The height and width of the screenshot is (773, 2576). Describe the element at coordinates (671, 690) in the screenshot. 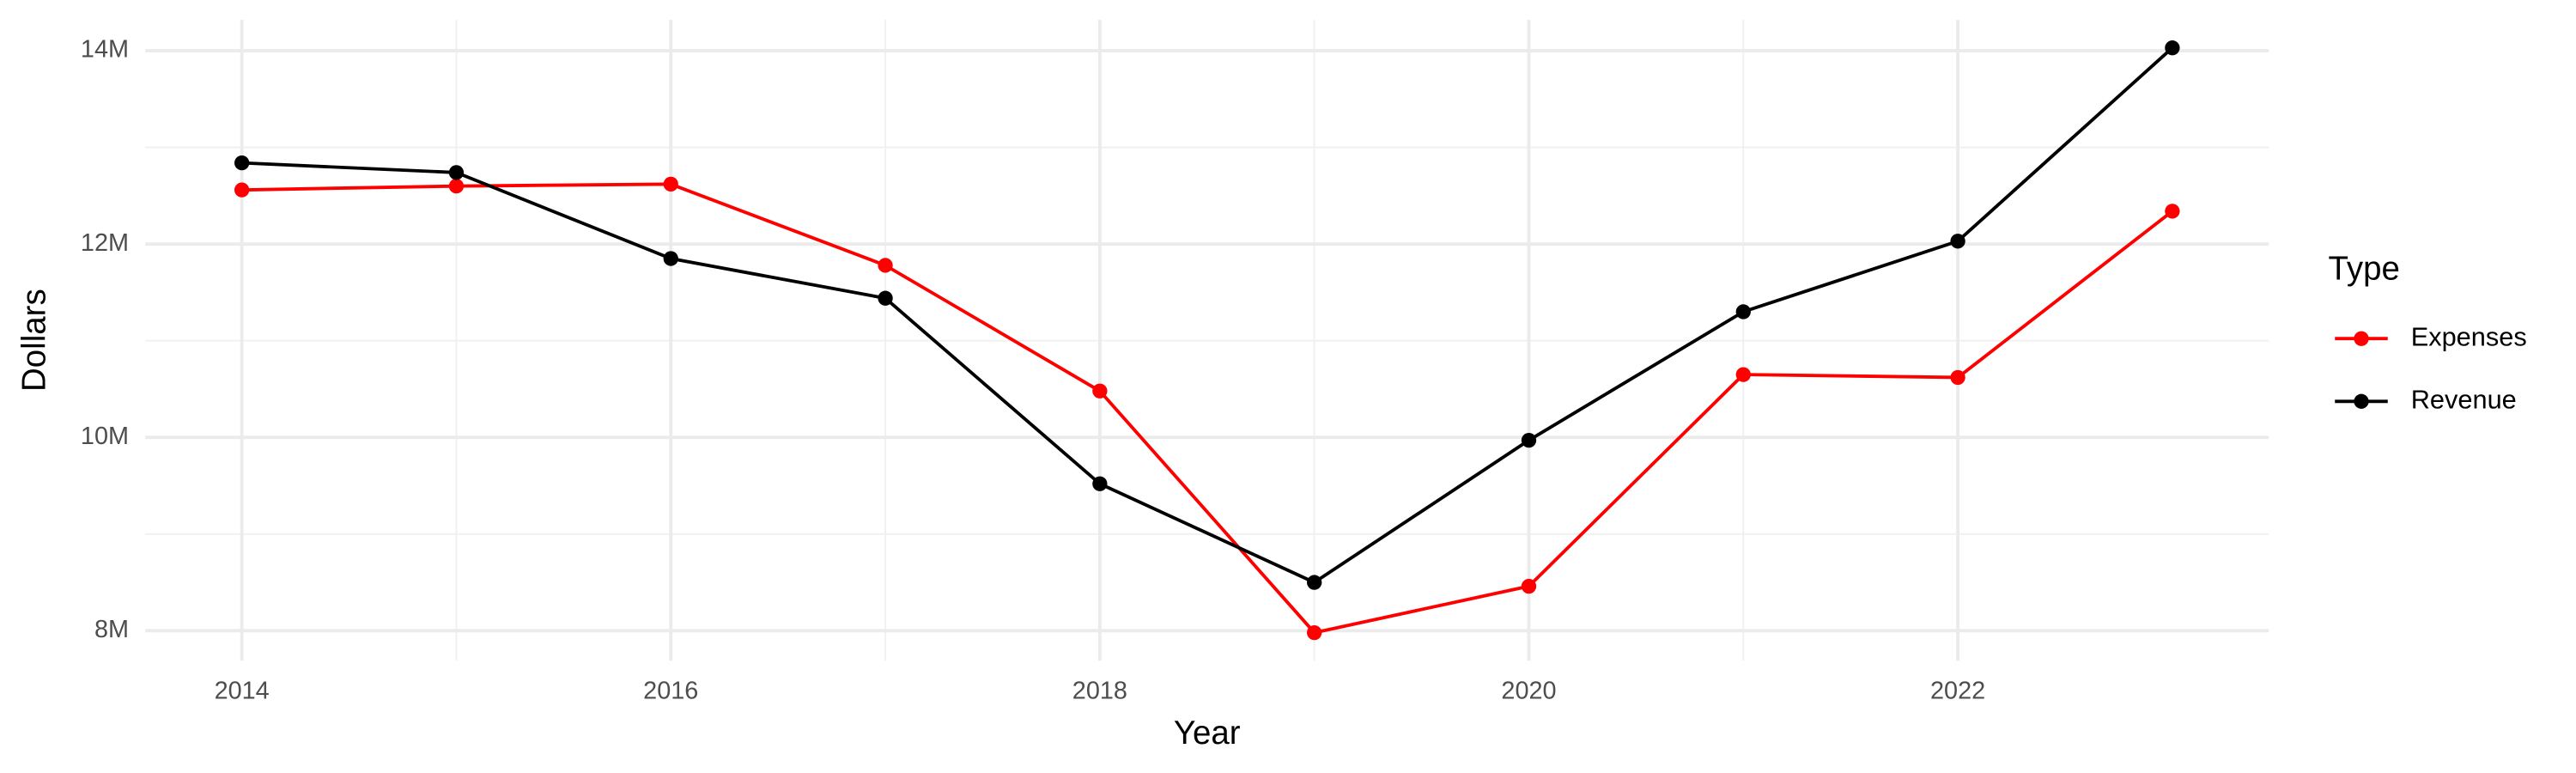

I see `x-tick-label: 2016` at that location.